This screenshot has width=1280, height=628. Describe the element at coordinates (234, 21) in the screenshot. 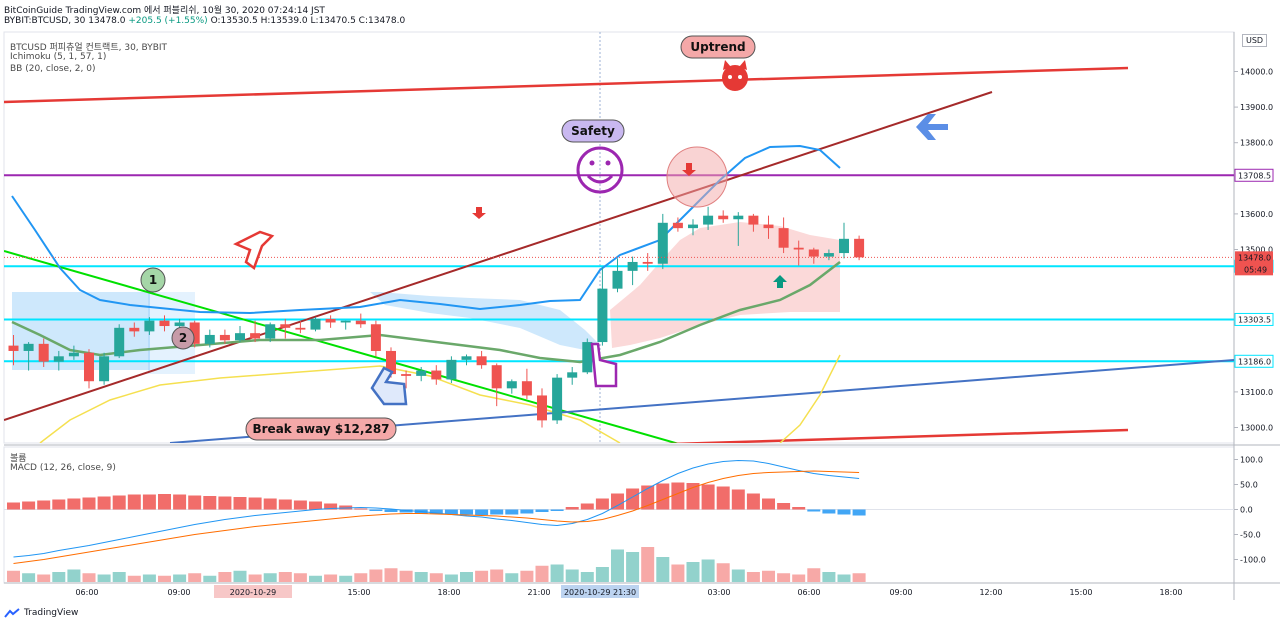

I see `open-label: O:13530.5` at that location.